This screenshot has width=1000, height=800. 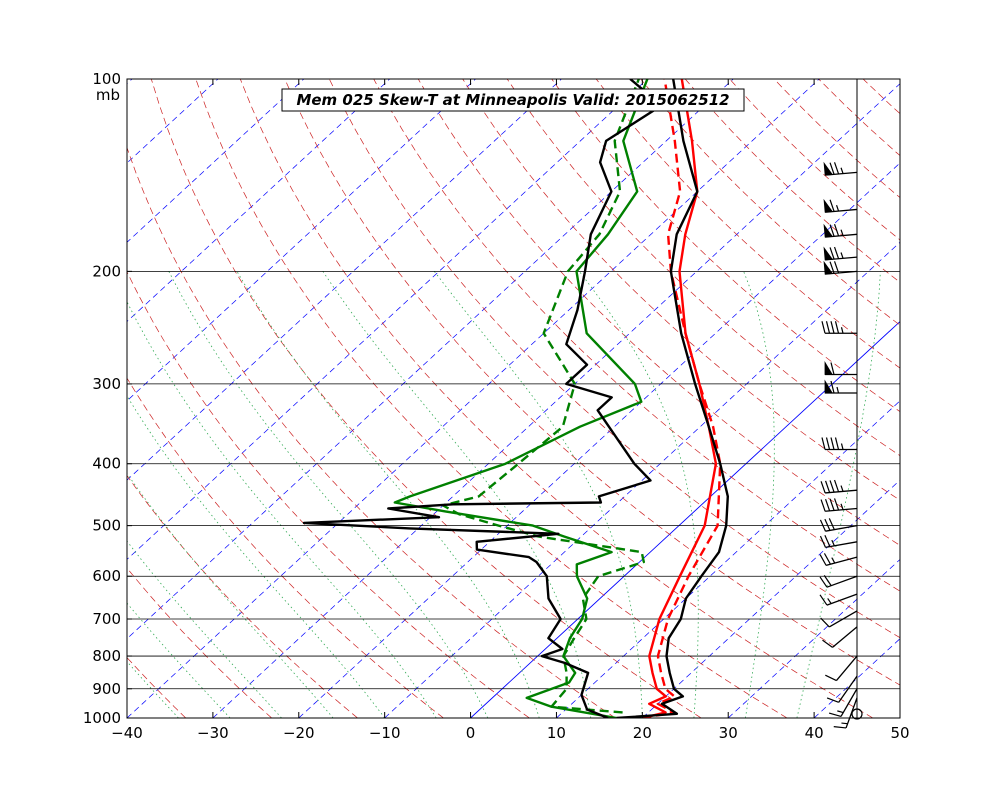 What do you see at coordinates (106, 271) in the screenshot?
I see `y-tick-label: 200` at bounding box center [106, 271].